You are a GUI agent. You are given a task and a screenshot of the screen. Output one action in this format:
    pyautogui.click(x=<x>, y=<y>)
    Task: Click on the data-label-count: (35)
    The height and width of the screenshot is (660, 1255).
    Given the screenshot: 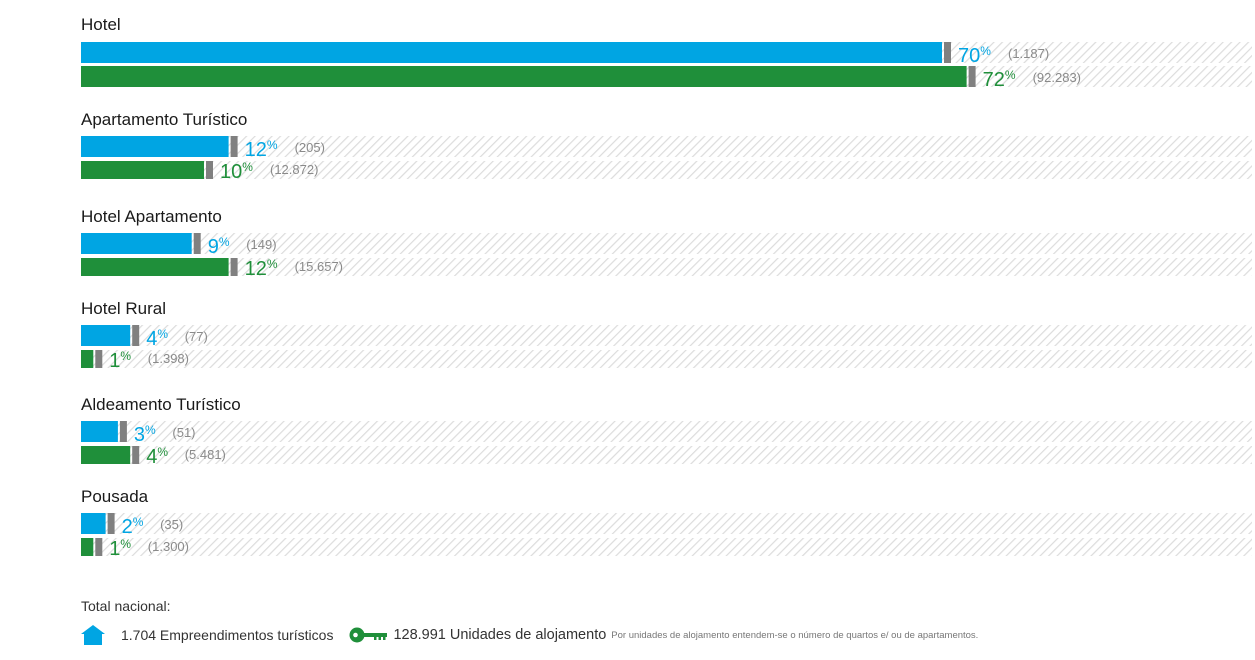 What is the action you would take?
    pyautogui.click(x=171, y=524)
    